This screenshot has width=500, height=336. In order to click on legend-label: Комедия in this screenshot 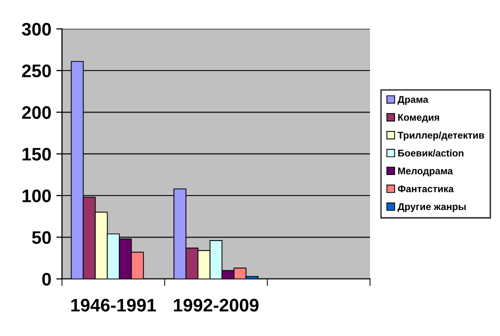, I will do `click(419, 118)`.